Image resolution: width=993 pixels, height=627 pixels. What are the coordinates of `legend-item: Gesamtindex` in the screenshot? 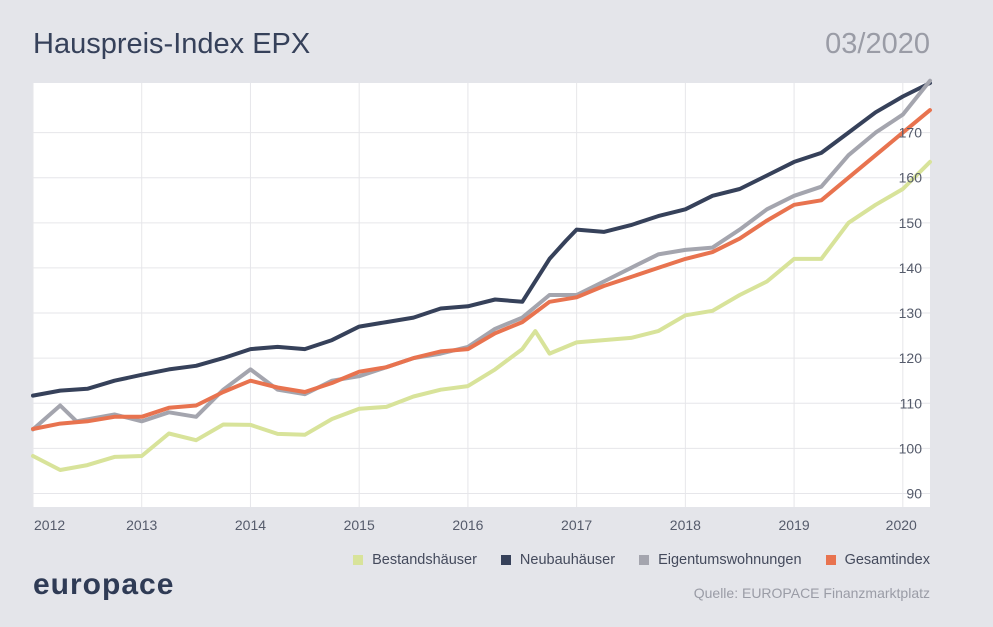 It's located at (877, 560).